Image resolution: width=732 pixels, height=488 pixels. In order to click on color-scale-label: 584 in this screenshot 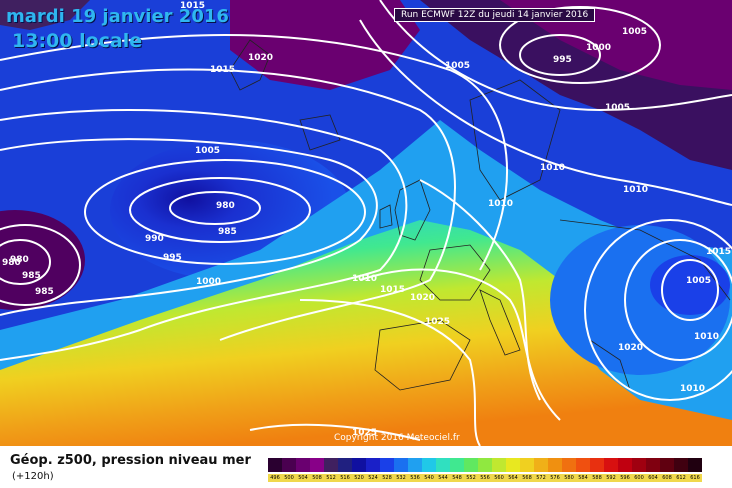, I will do `click(583, 478)`.